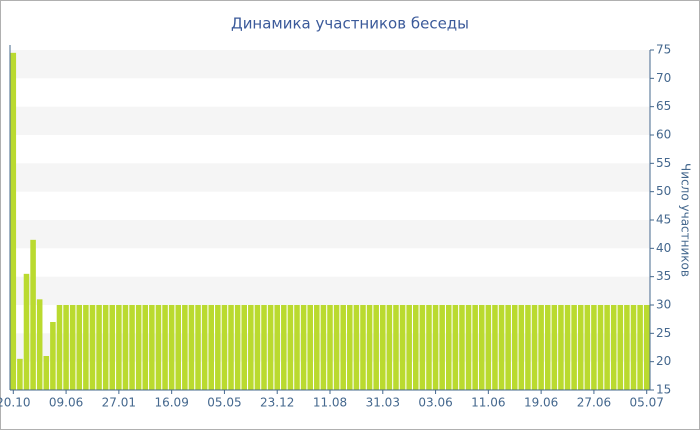  What do you see at coordinates (663, 305) in the screenshot?
I see `y-tick-label: 30` at bounding box center [663, 305].